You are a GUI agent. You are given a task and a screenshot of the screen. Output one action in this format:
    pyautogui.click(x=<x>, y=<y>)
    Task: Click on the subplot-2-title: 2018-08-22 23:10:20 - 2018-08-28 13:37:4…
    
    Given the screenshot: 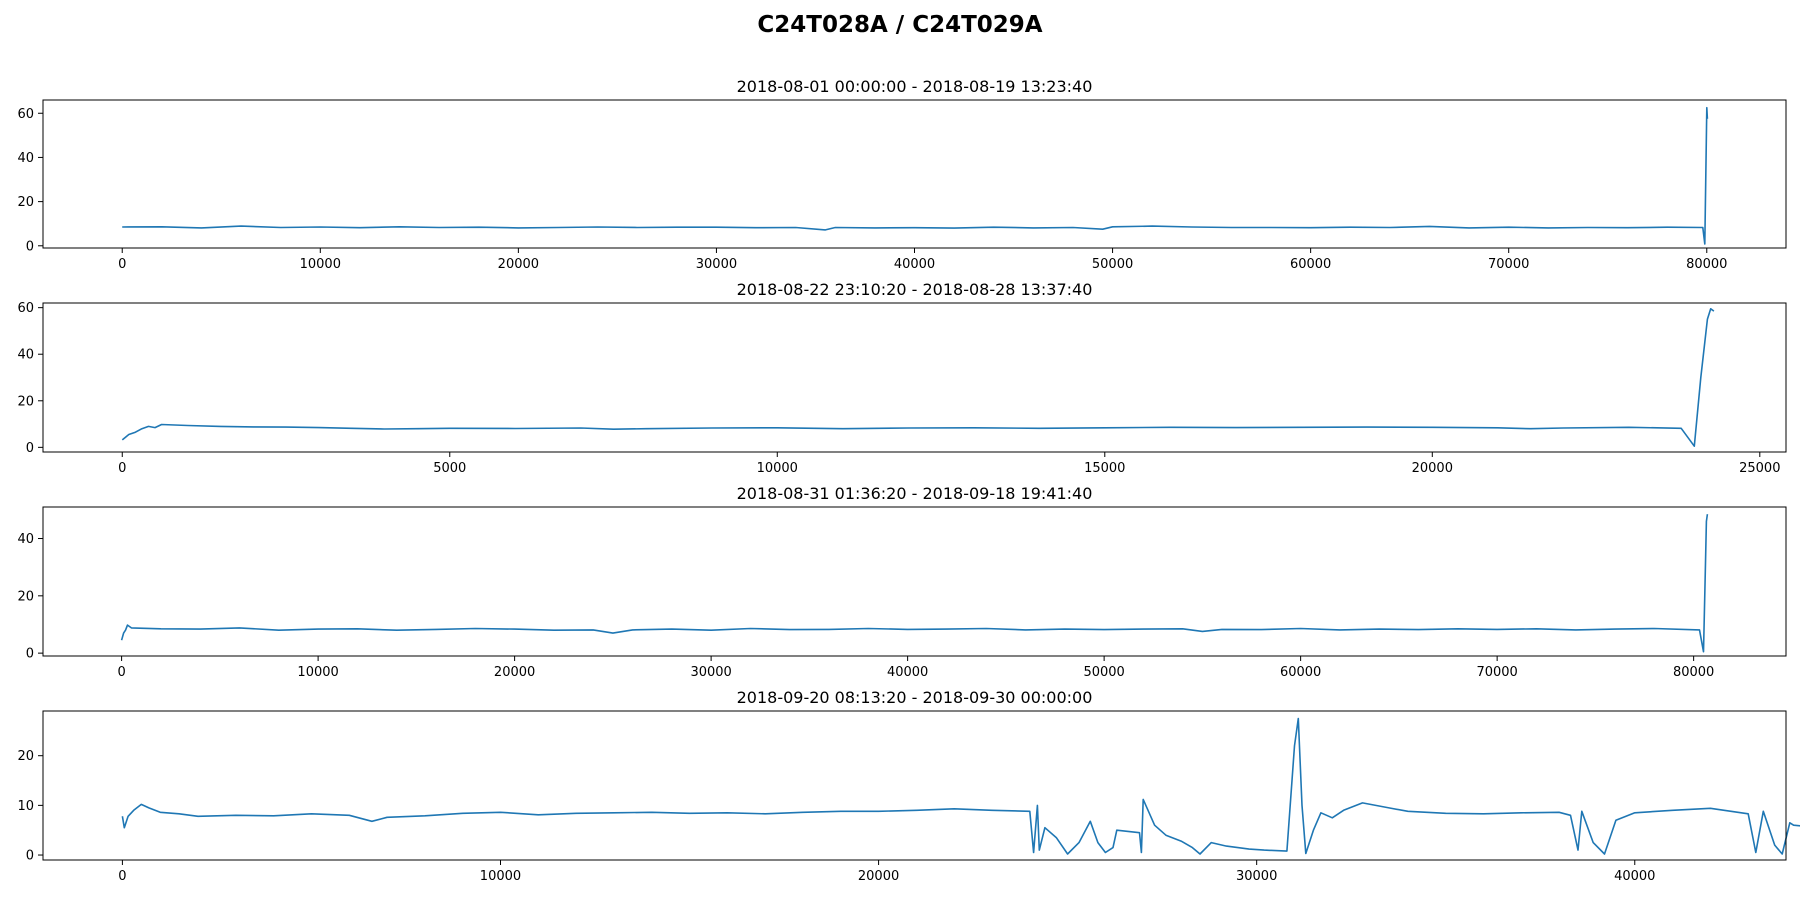 What is the action you would take?
    pyautogui.click(x=915, y=289)
    